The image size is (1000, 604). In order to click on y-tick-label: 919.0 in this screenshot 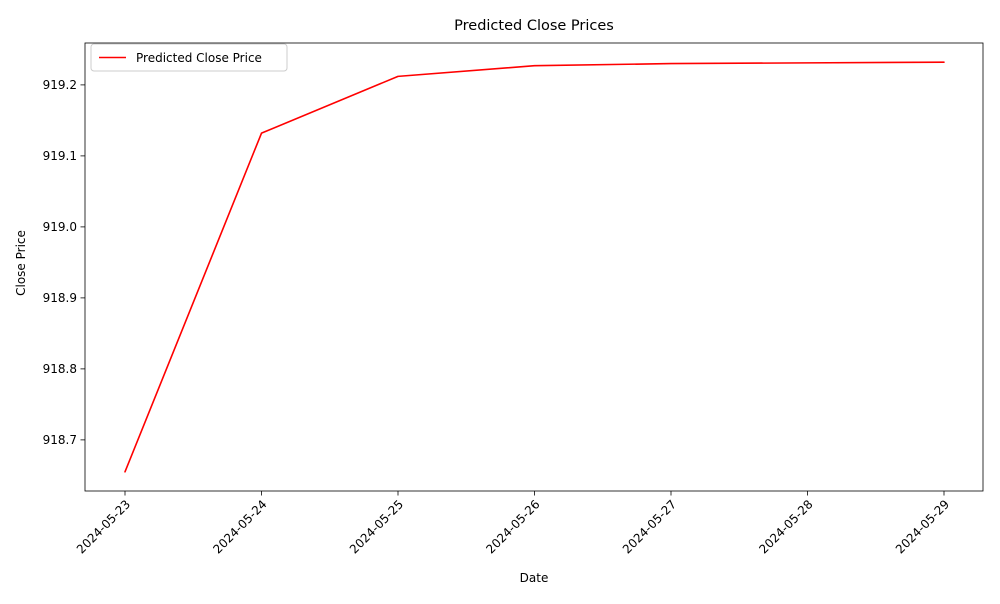, I will do `click(60, 227)`.